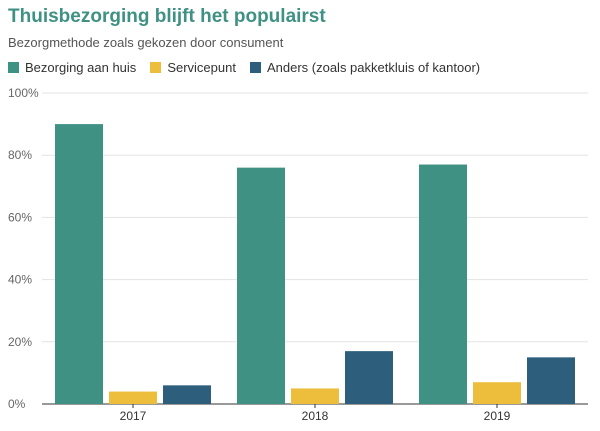 The width and height of the screenshot is (600, 431). What do you see at coordinates (20, 280) in the screenshot?
I see `y-tick-label: 40%` at bounding box center [20, 280].